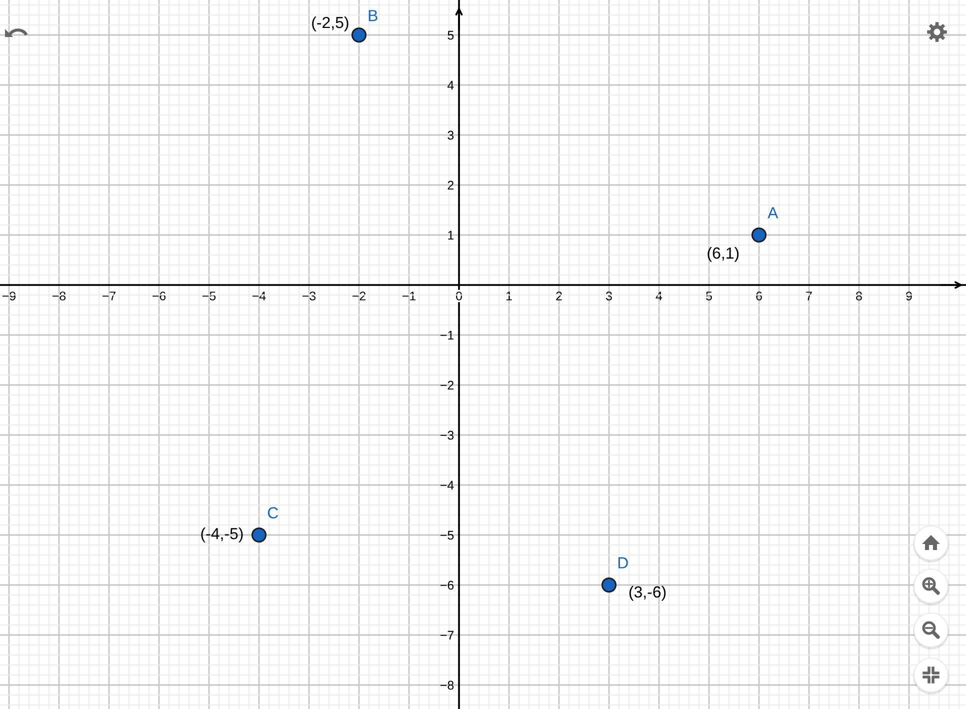 The image size is (966, 709). What do you see at coordinates (609, 296) in the screenshot?
I see `x-tick-label: 3` at bounding box center [609, 296].